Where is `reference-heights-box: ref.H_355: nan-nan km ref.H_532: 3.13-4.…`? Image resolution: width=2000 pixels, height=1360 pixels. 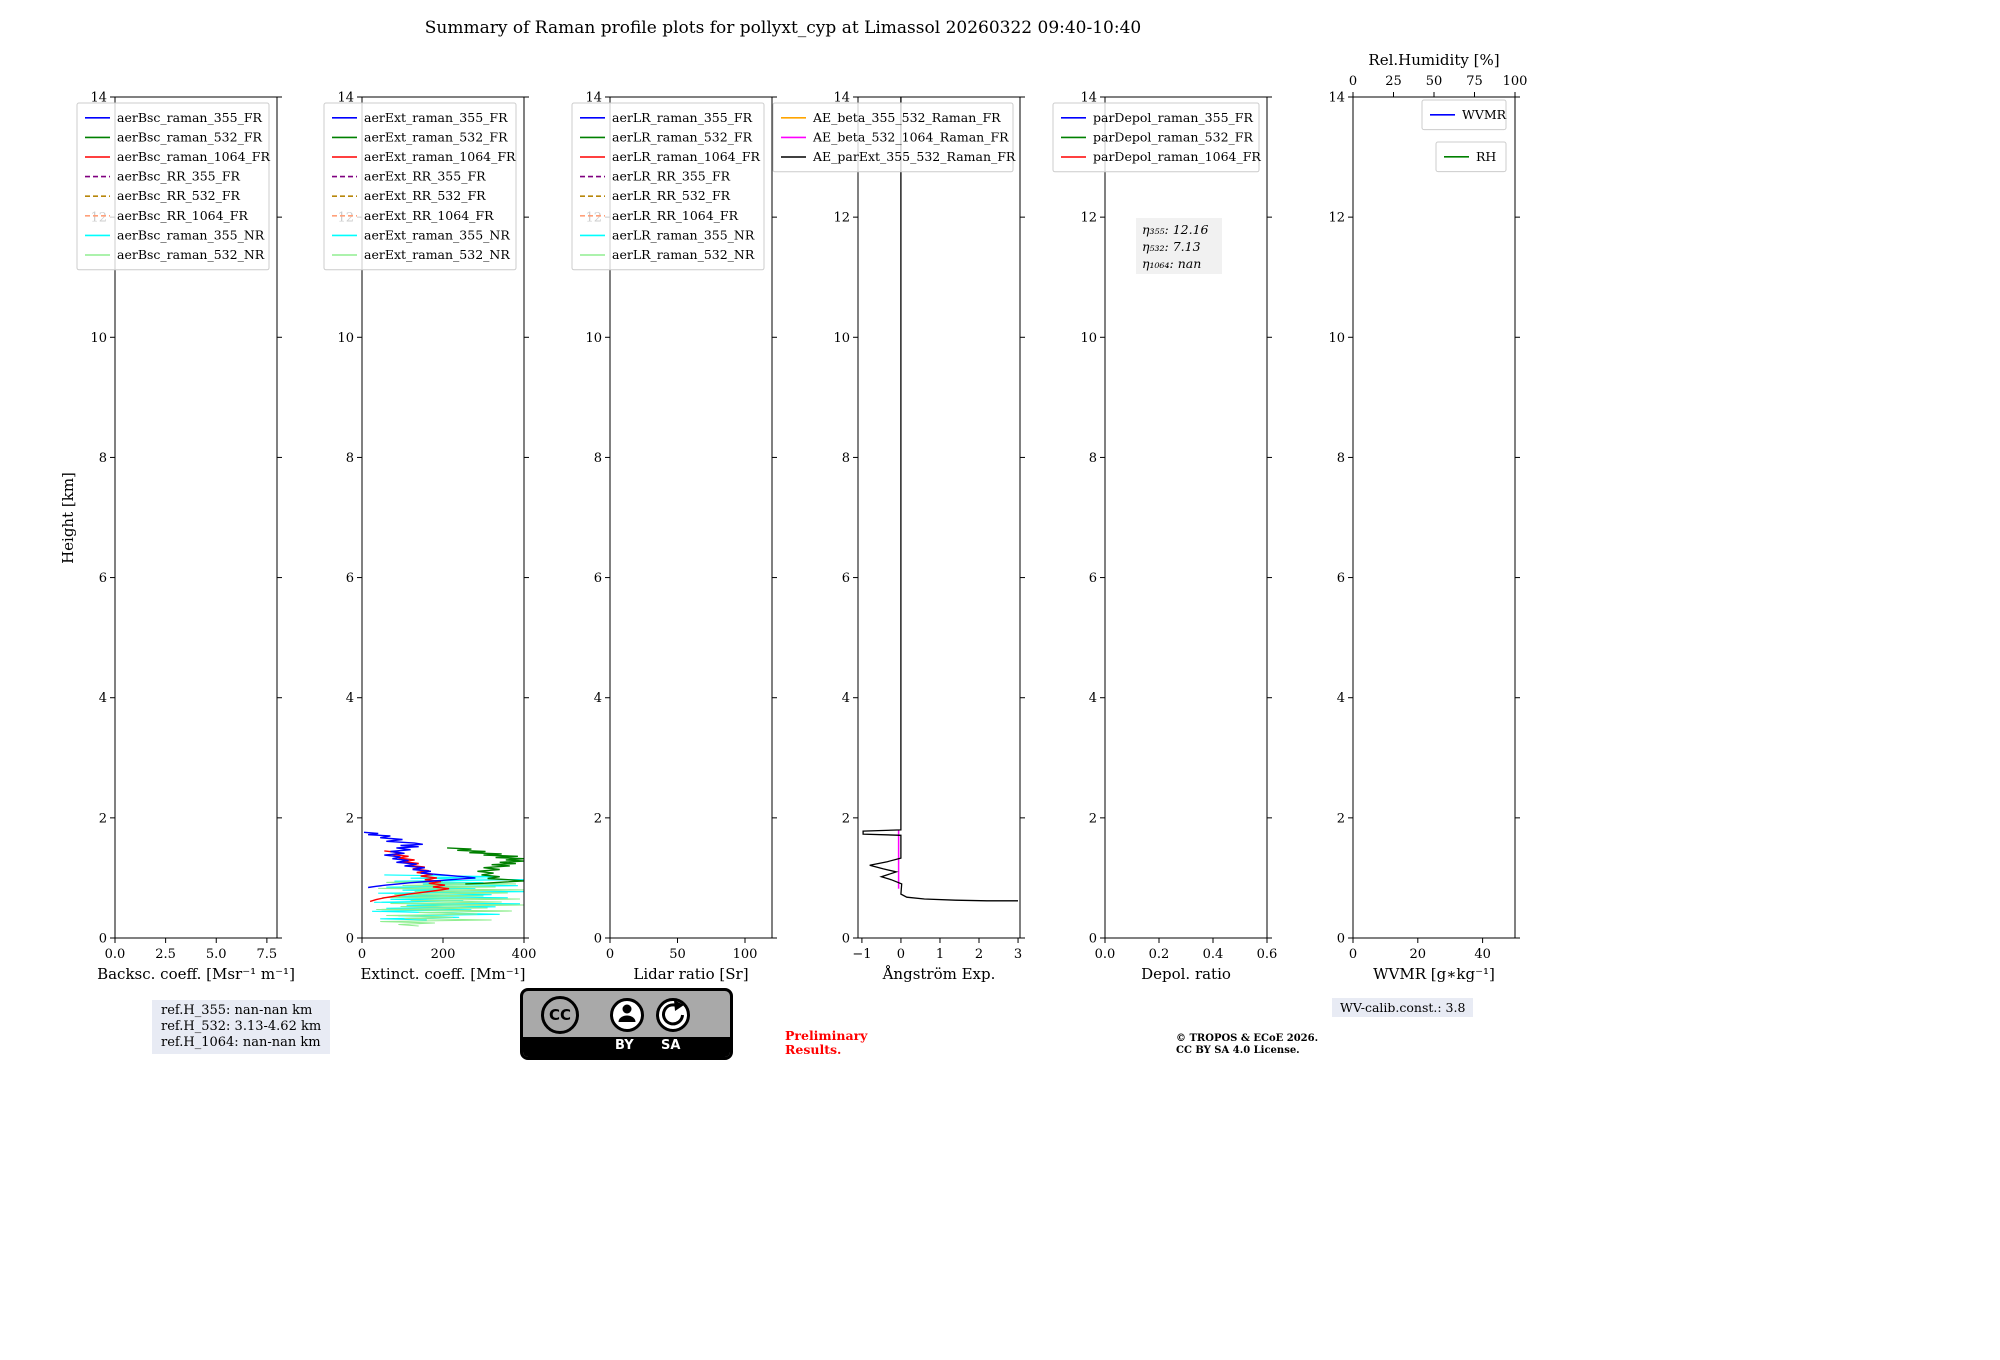 reference-heights-box: ref.H_355: nan-nan km ref.H_532: 3.13-4.… is located at coordinates (241, 1027).